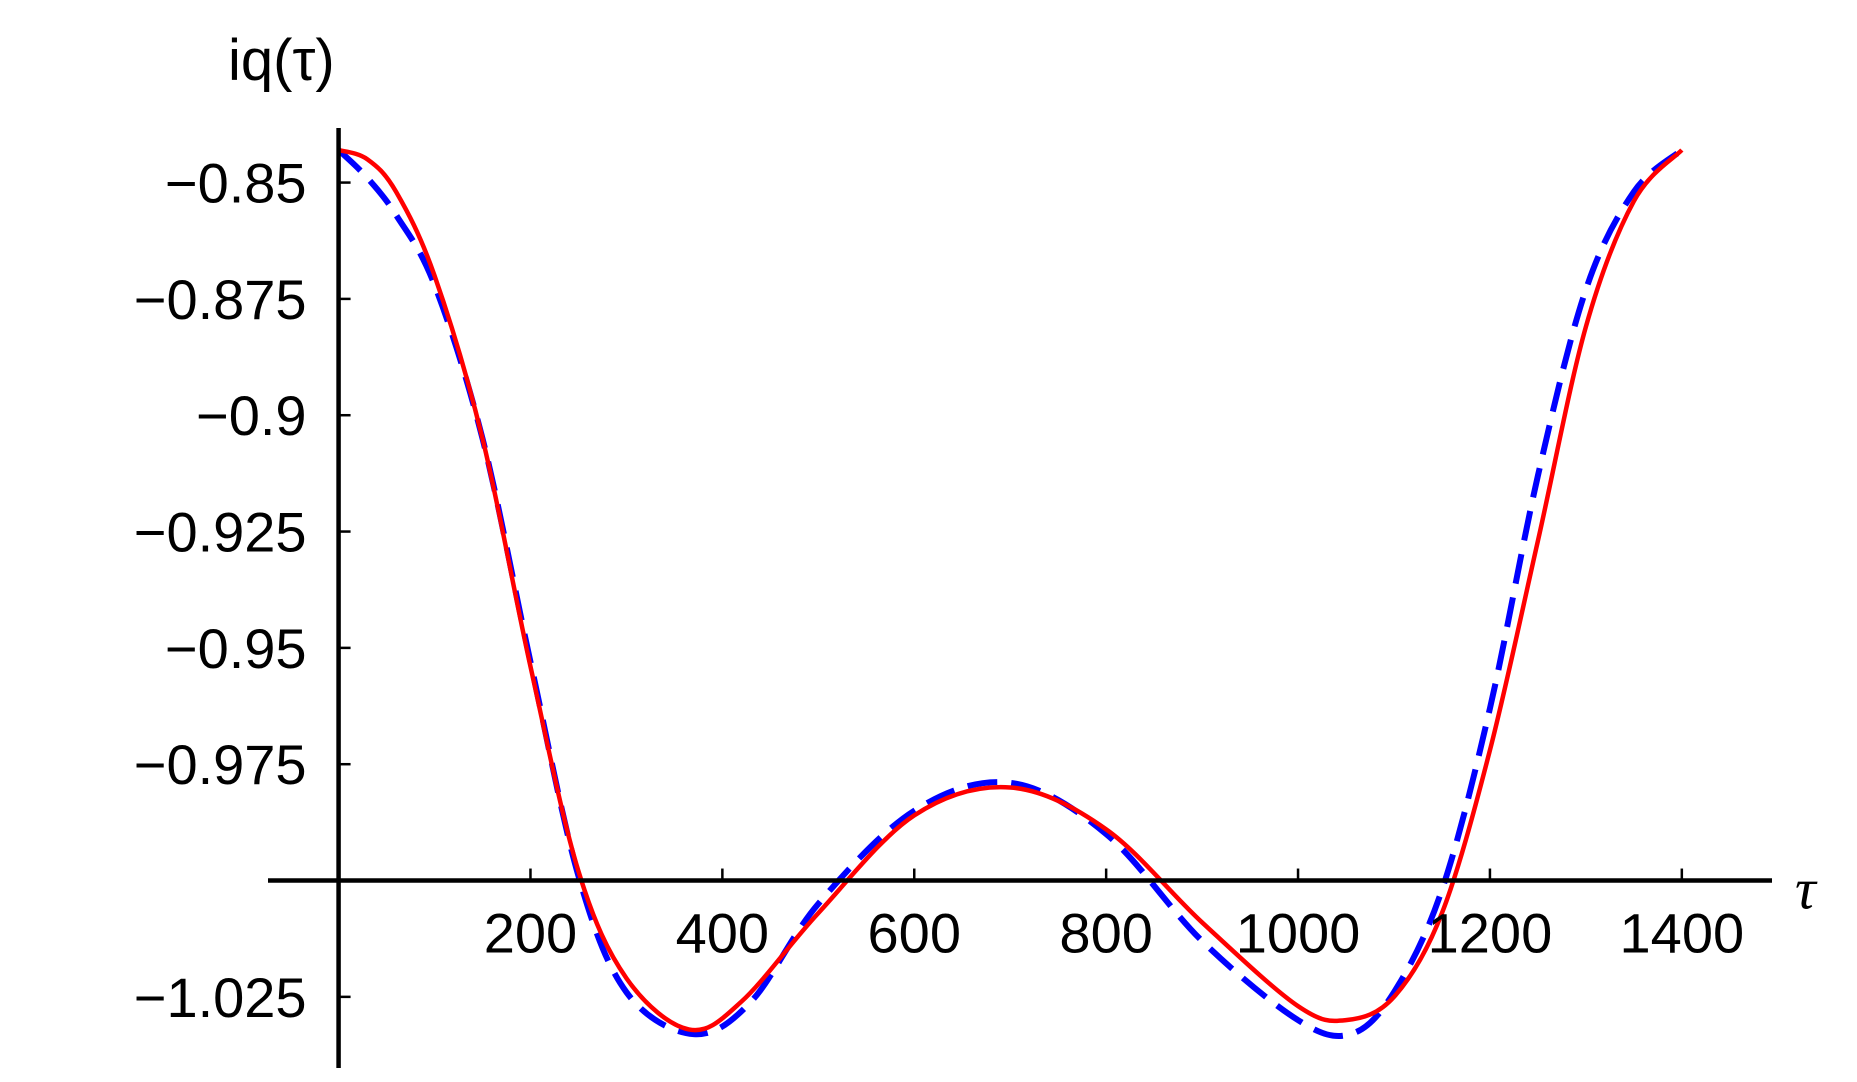 Image resolution: width=1857 pixels, height=1082 pixels. Describe the element at coordinates (1298, 933) in the screenshot. I see `x-tick-label: 1000` at that location.